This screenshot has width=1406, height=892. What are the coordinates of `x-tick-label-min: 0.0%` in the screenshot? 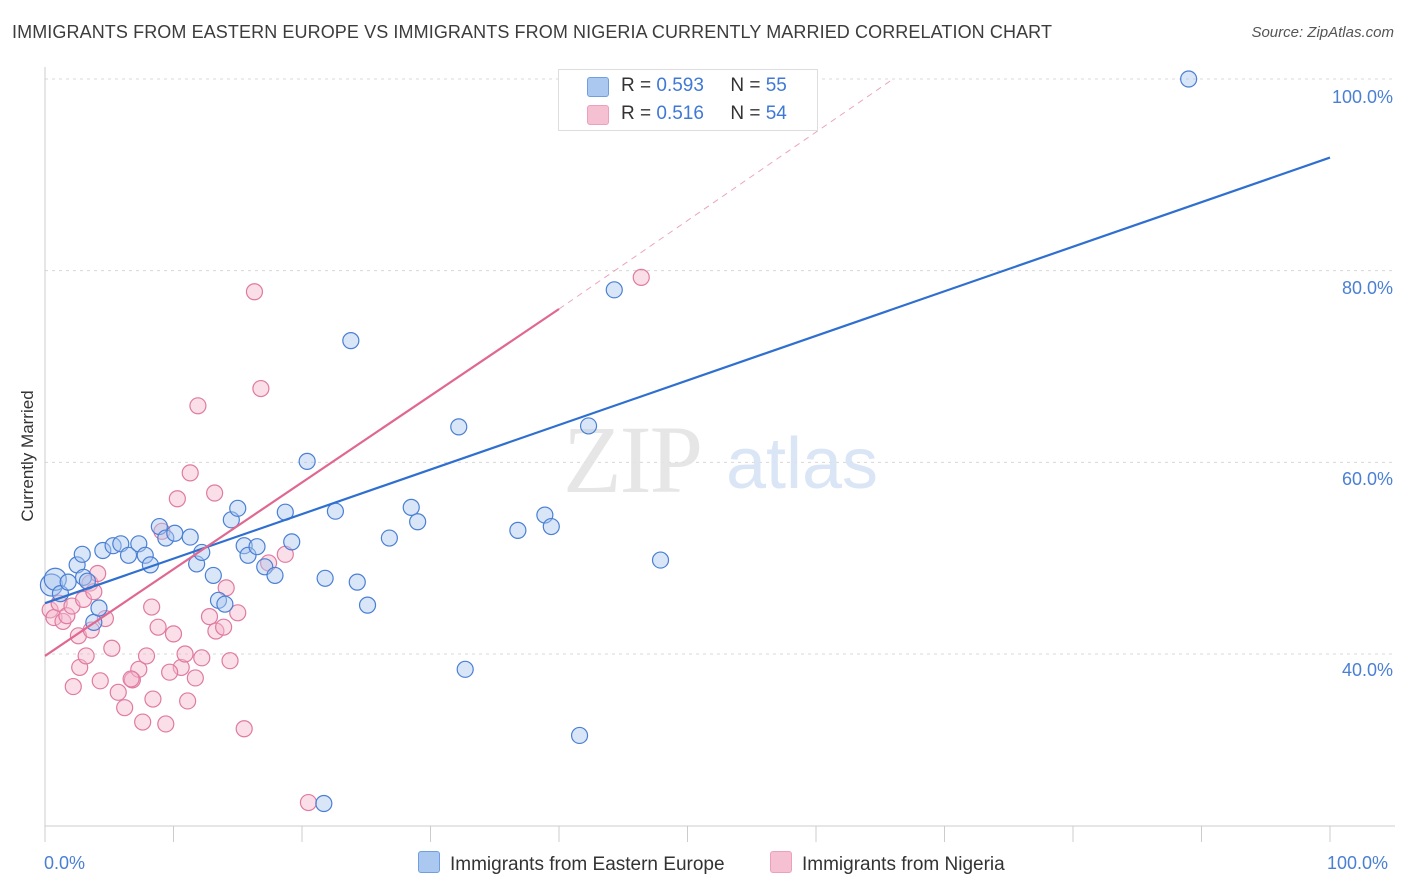 It's located at (65, 863).